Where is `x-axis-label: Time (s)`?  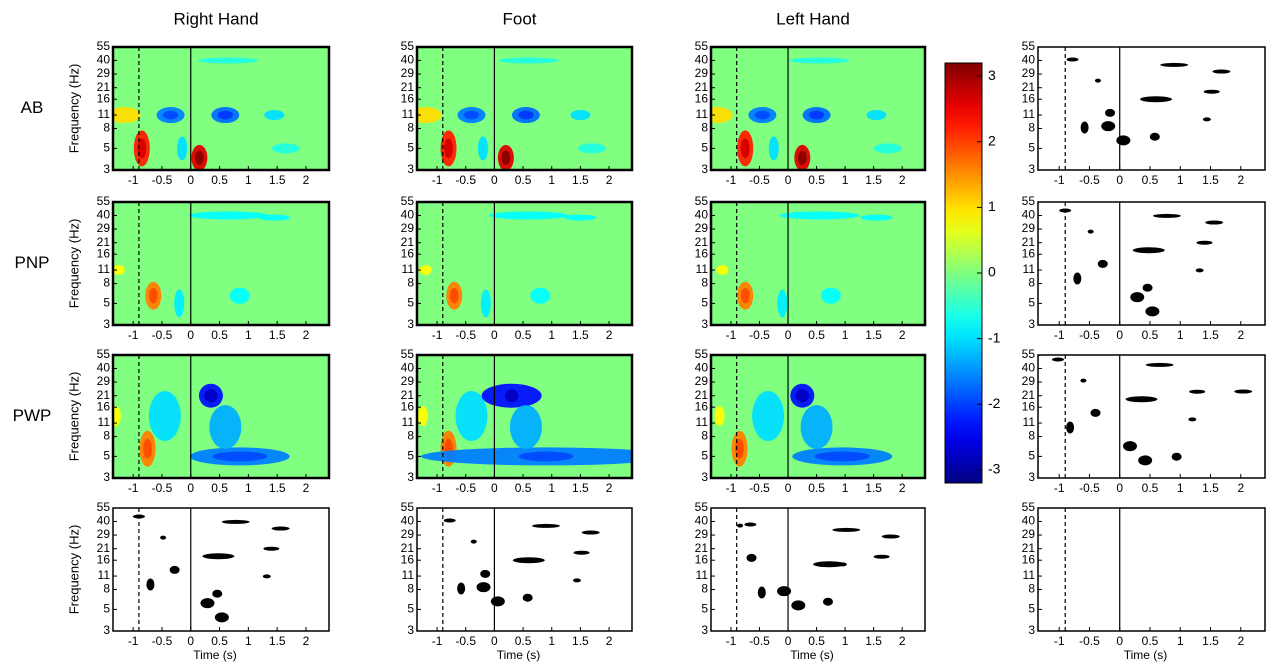 x-axis-label: Time (s) is located at coordinates (812, 655).